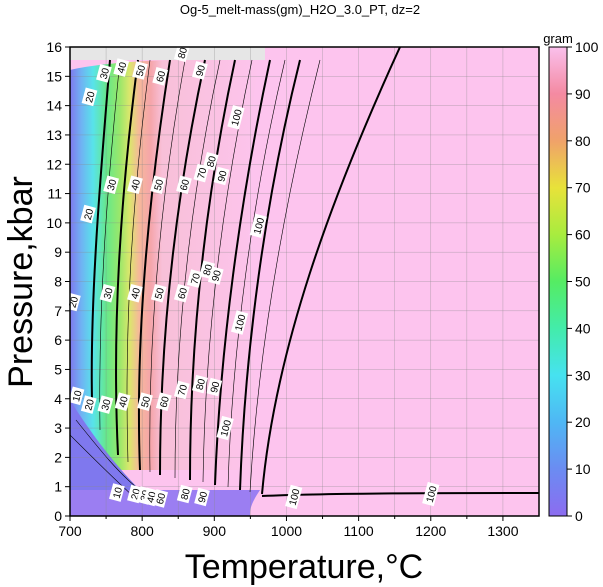 The image size is (603, 587). Describe the element at coordinates (54, 194) in the screenshot. I see `y-tick-label: 11` at that location.